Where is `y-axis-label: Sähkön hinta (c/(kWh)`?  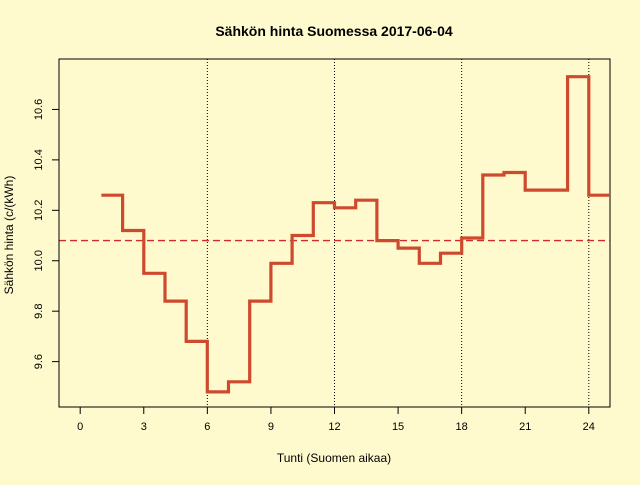
y-axis-label: Sähkön hinta (c/(kWh) is located at coordinates (9, 235).